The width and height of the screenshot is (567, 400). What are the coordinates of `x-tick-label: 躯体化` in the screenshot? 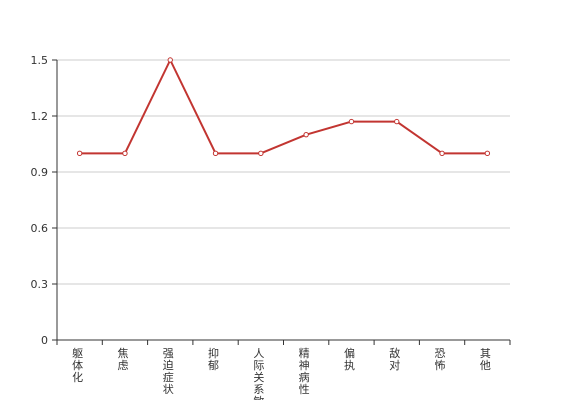 It's located at (77, 365).